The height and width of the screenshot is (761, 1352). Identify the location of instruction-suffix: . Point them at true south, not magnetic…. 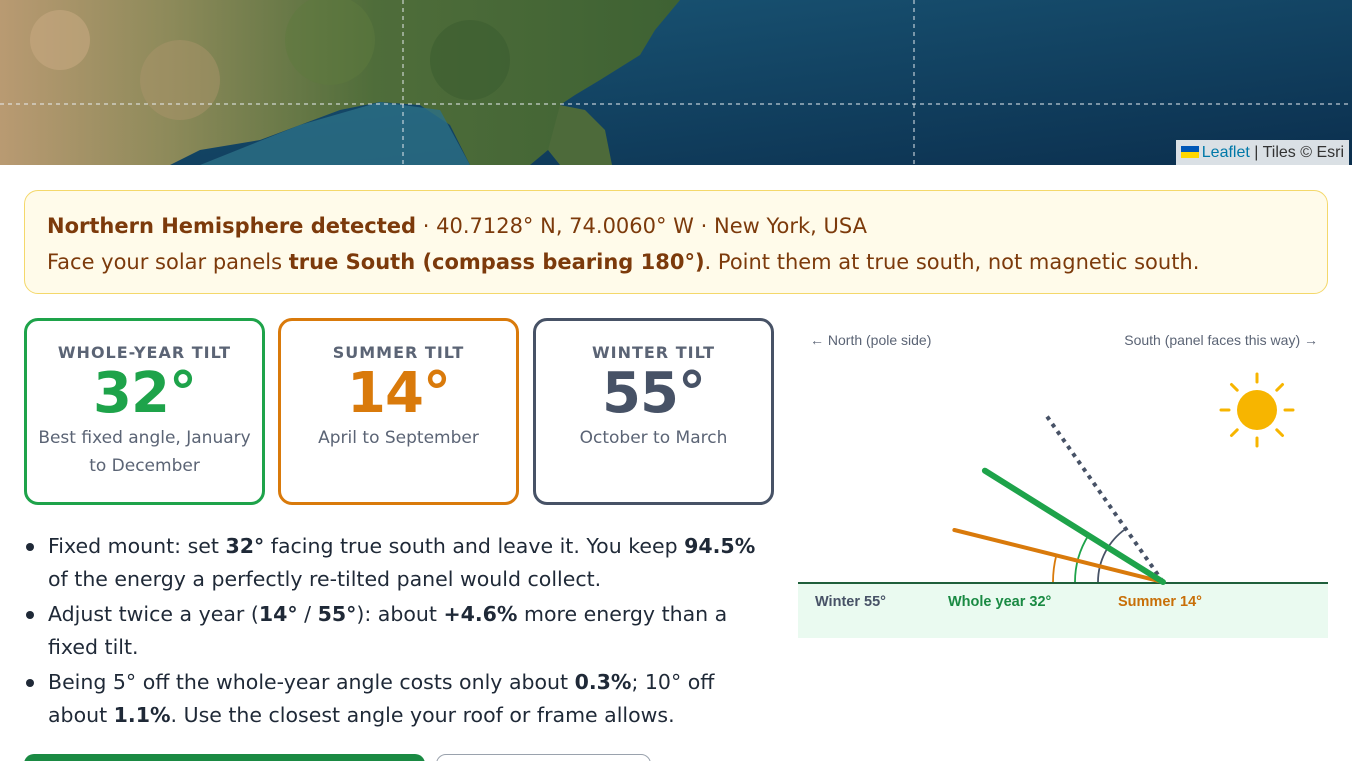
(952, 262).